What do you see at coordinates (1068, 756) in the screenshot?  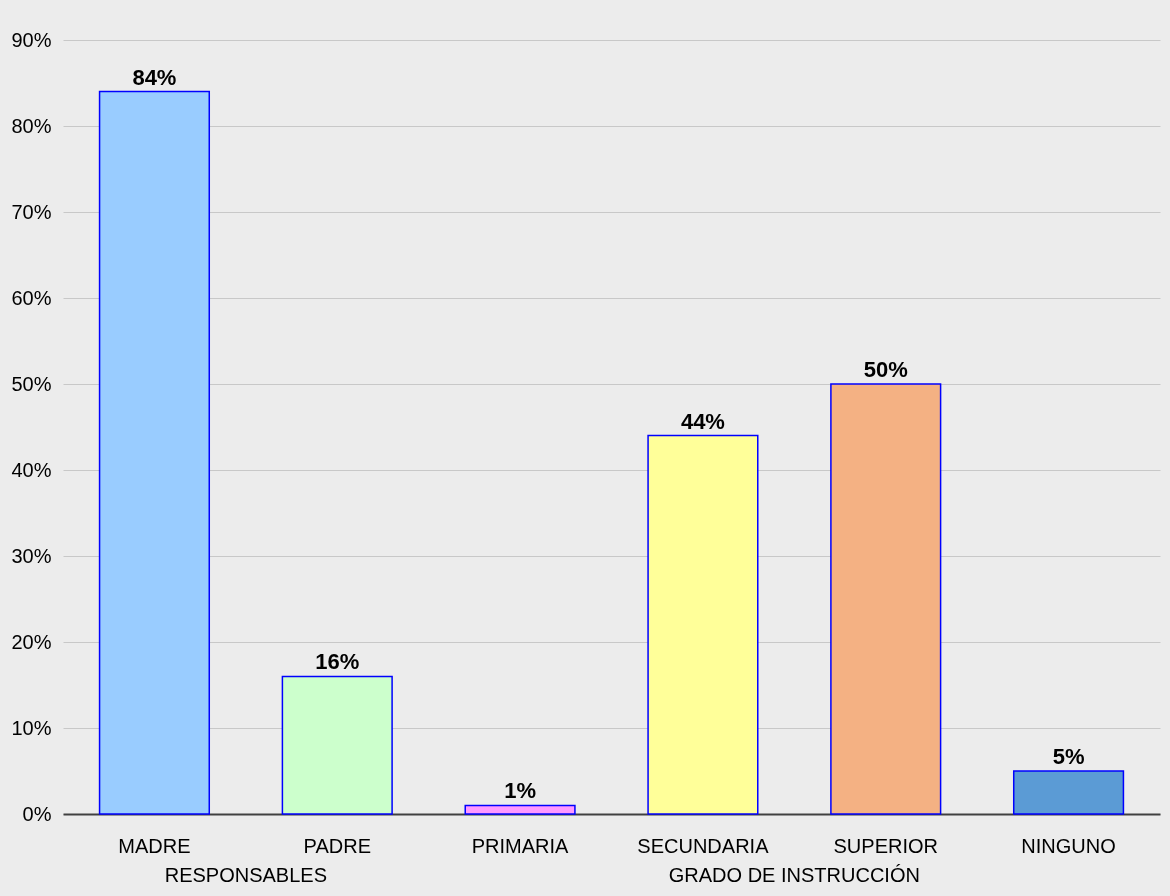 I see `data-label: 5%` at bounding box center [1068, 756].